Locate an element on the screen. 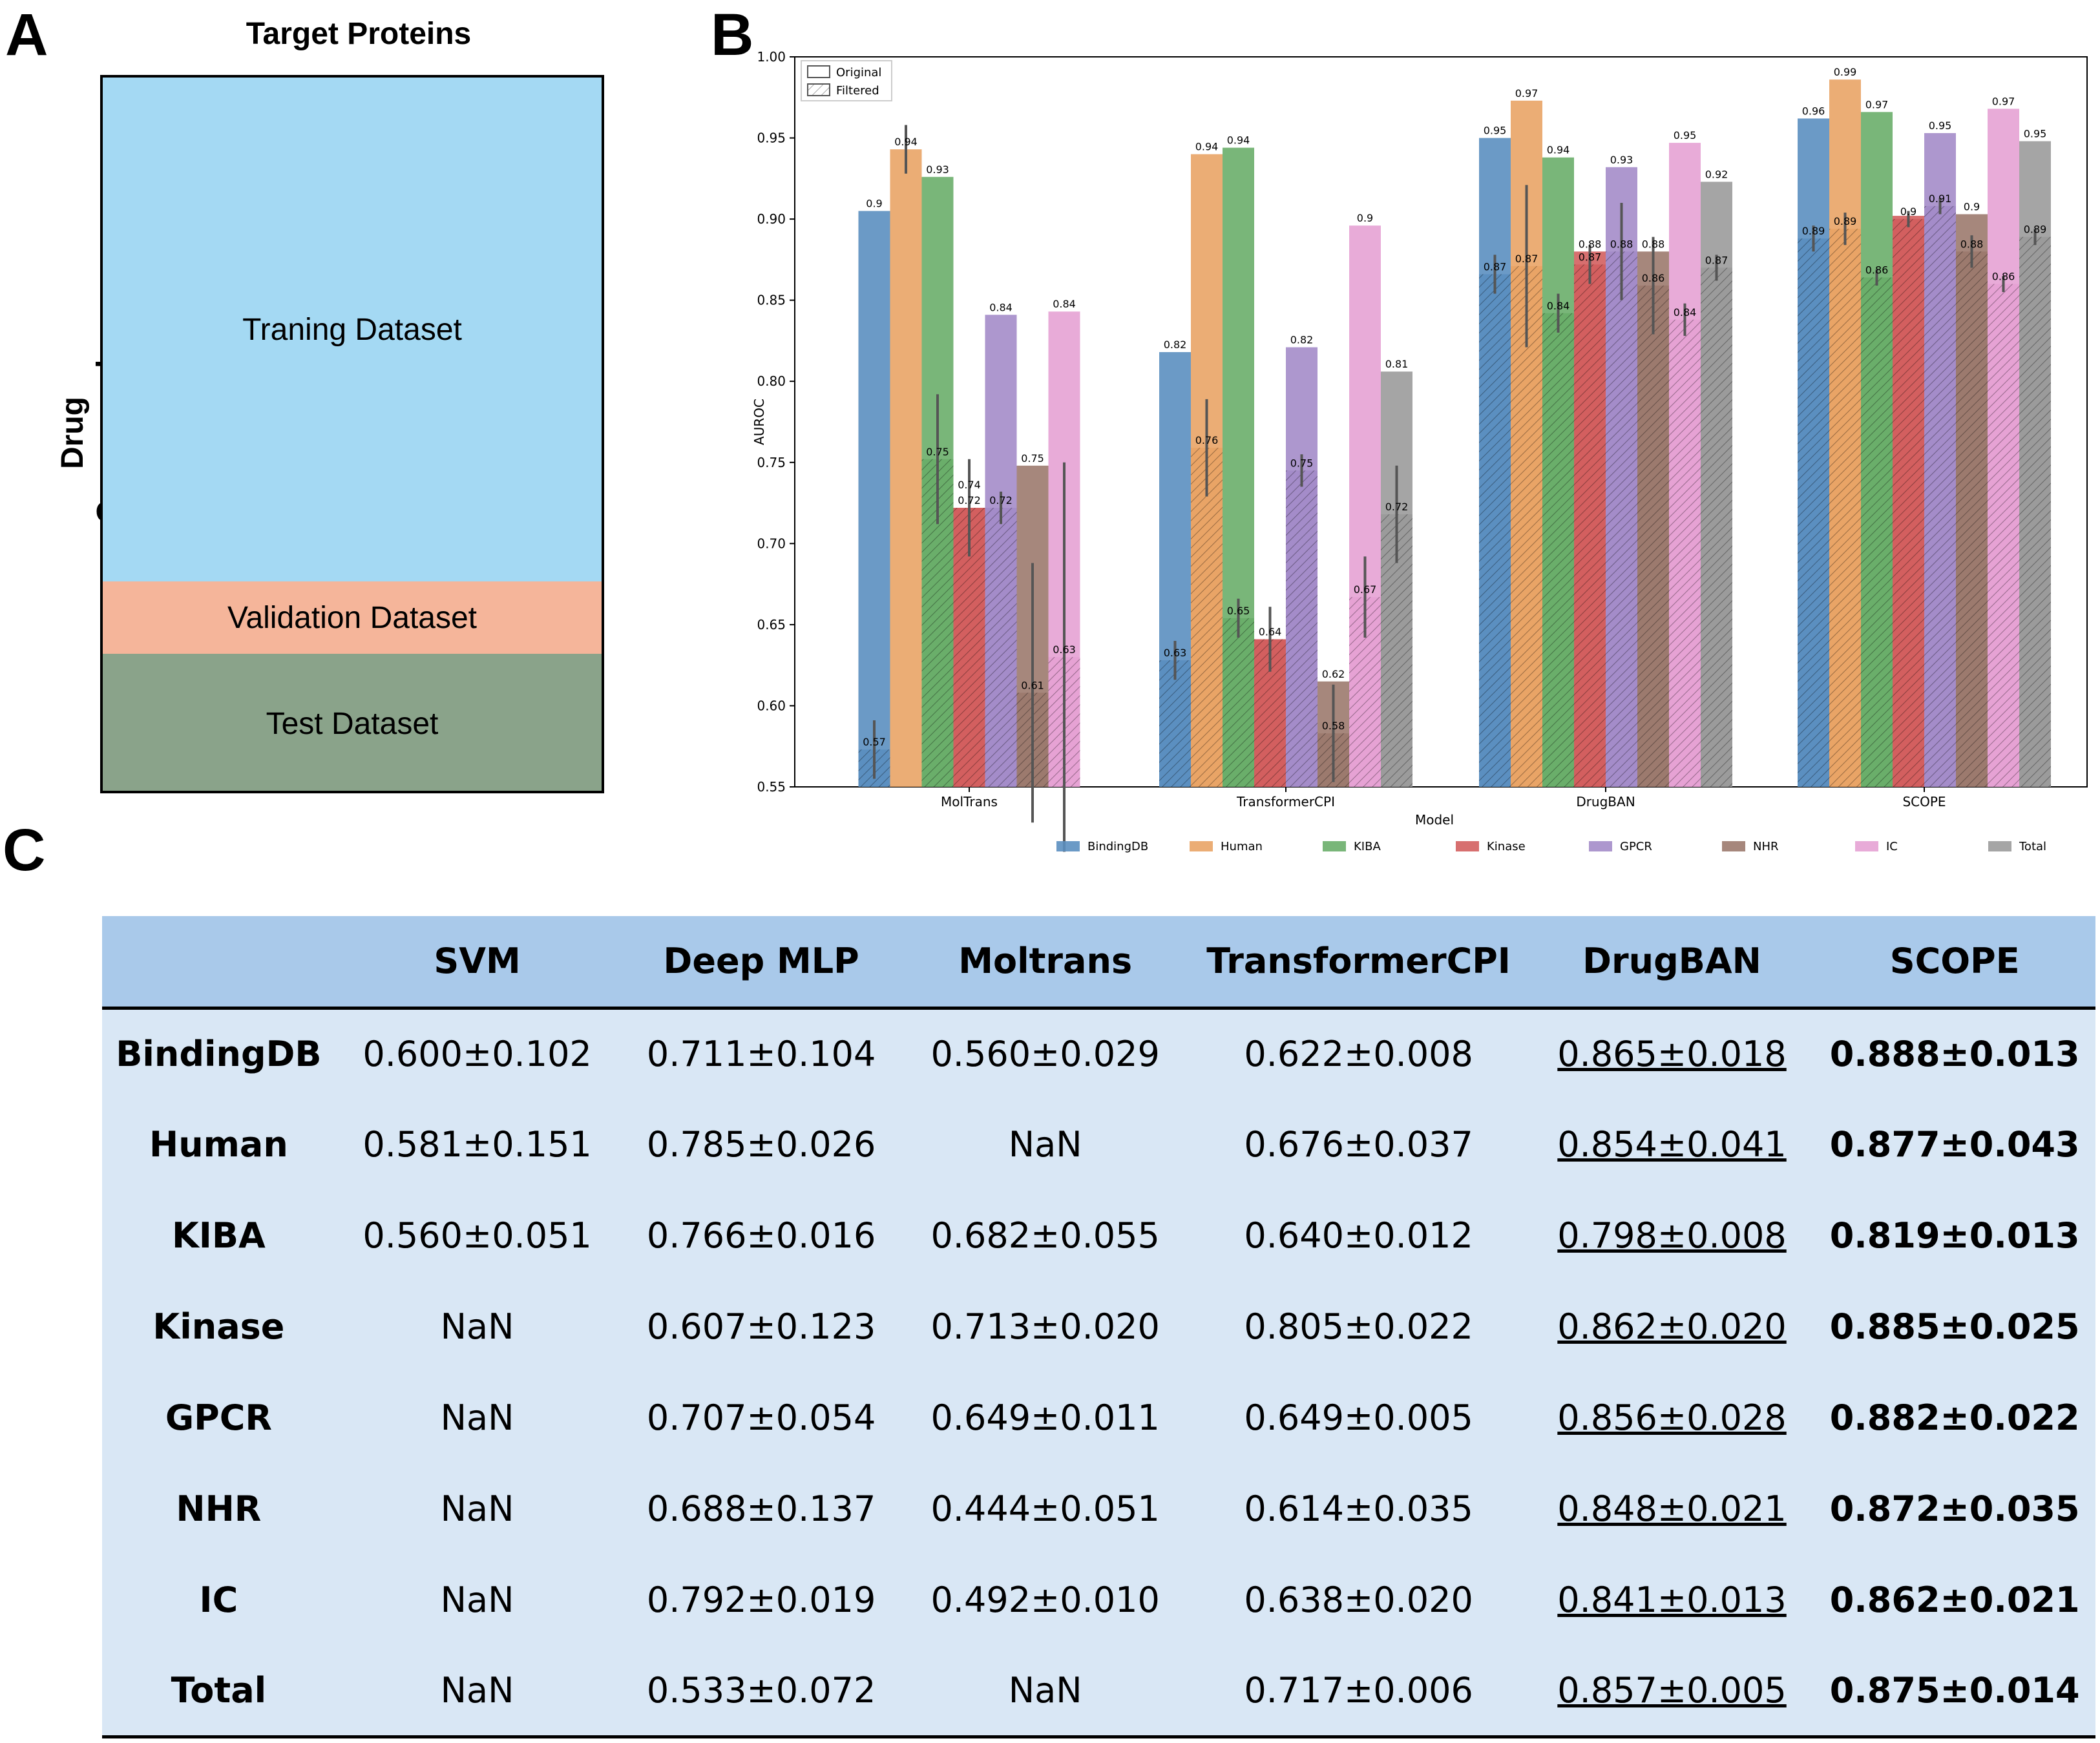 Image resolution: width=2100 pixels, height=1743 pixels. bar-value-label: 0.62 is located at coordinates (1333, 674).